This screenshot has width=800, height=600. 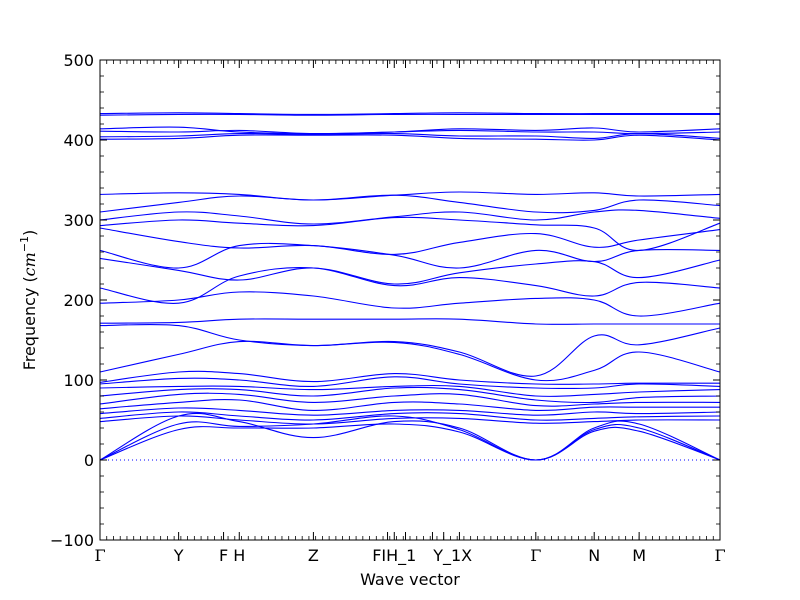 I want to click on x-tick-label: M, so click(x=639, y=555).